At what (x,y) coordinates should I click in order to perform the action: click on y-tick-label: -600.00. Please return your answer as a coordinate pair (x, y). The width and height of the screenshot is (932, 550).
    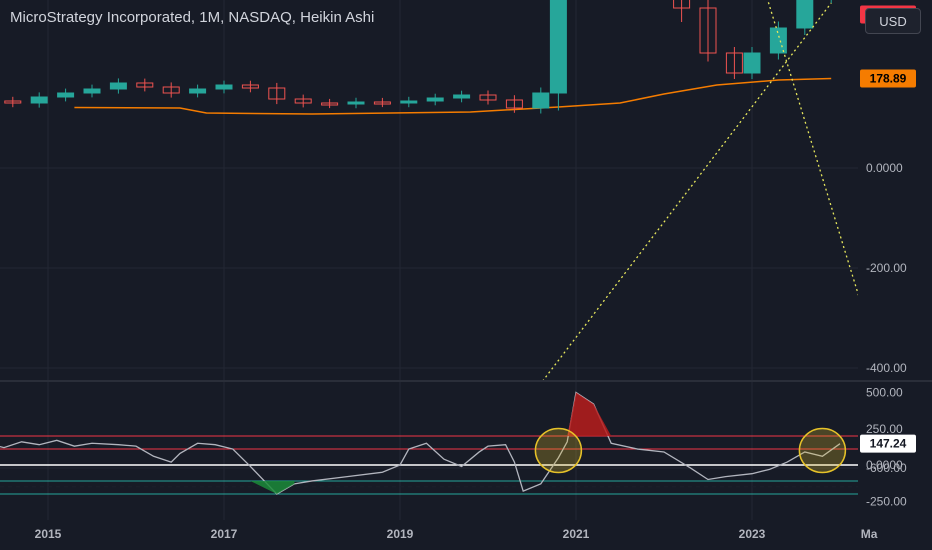
    Looking at the image, I should click on (886, 468).